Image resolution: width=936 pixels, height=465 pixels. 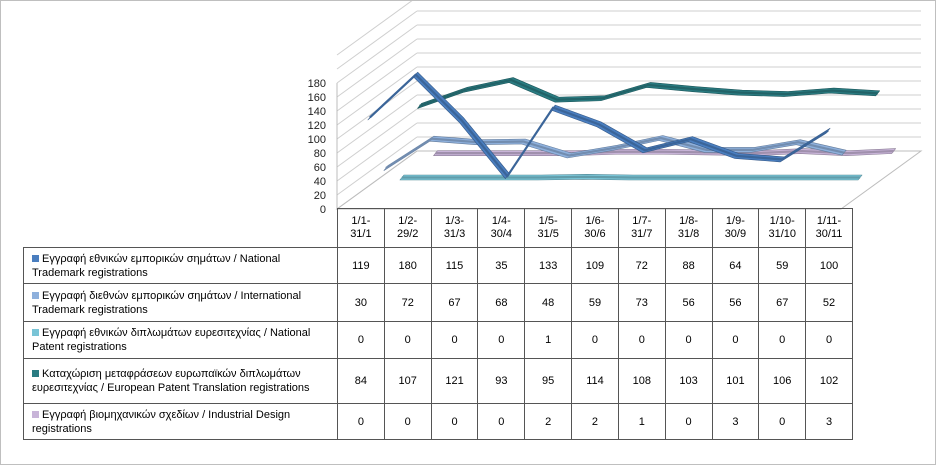 I want to click on data-value: 103, so click(x=688, y=381).